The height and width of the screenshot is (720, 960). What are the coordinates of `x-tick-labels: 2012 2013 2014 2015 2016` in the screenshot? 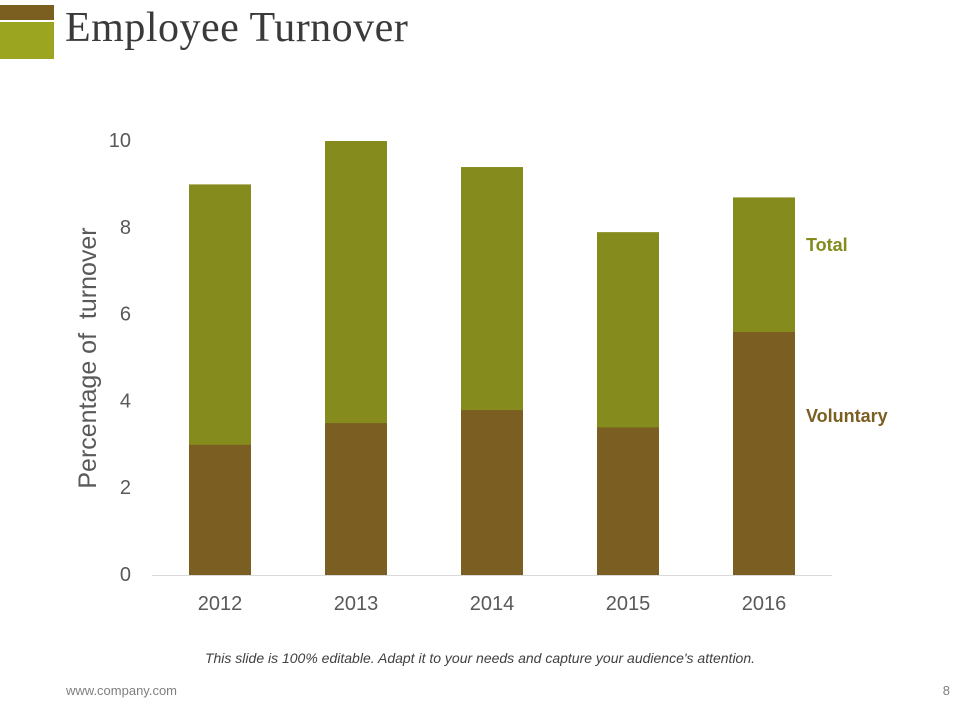 It's located at (492, 604).